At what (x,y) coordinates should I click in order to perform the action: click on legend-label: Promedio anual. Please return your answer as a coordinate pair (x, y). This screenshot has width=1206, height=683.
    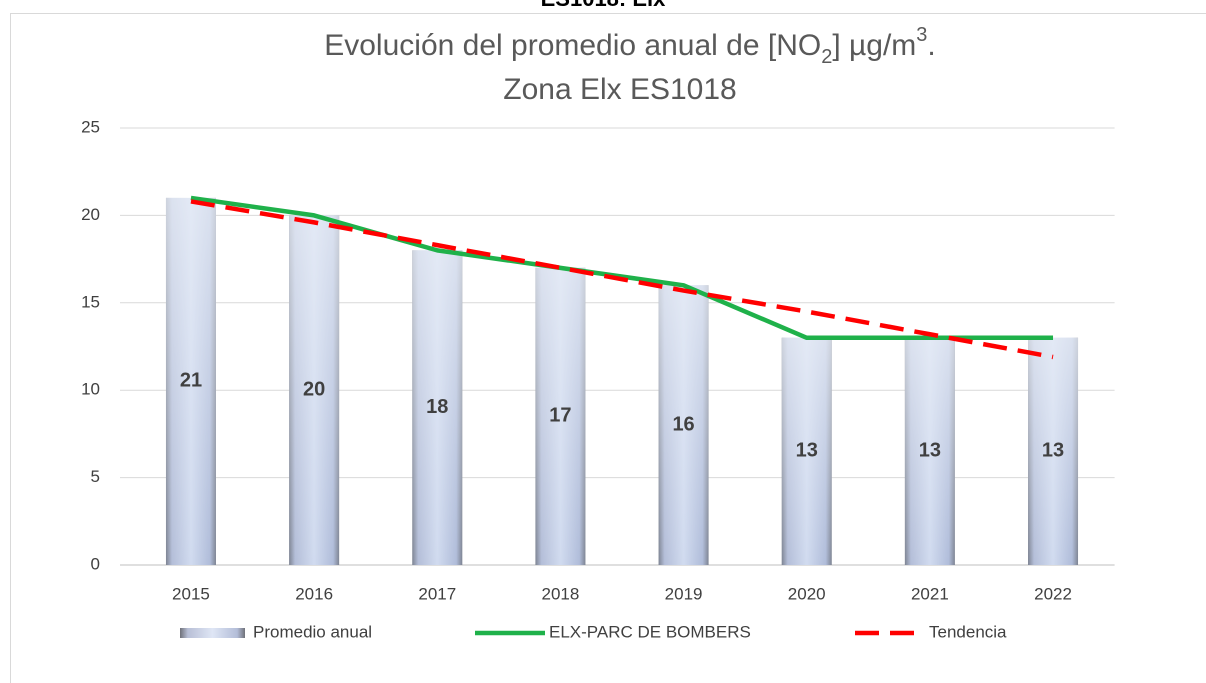
    Looking at the image, I should click on (312, 631).